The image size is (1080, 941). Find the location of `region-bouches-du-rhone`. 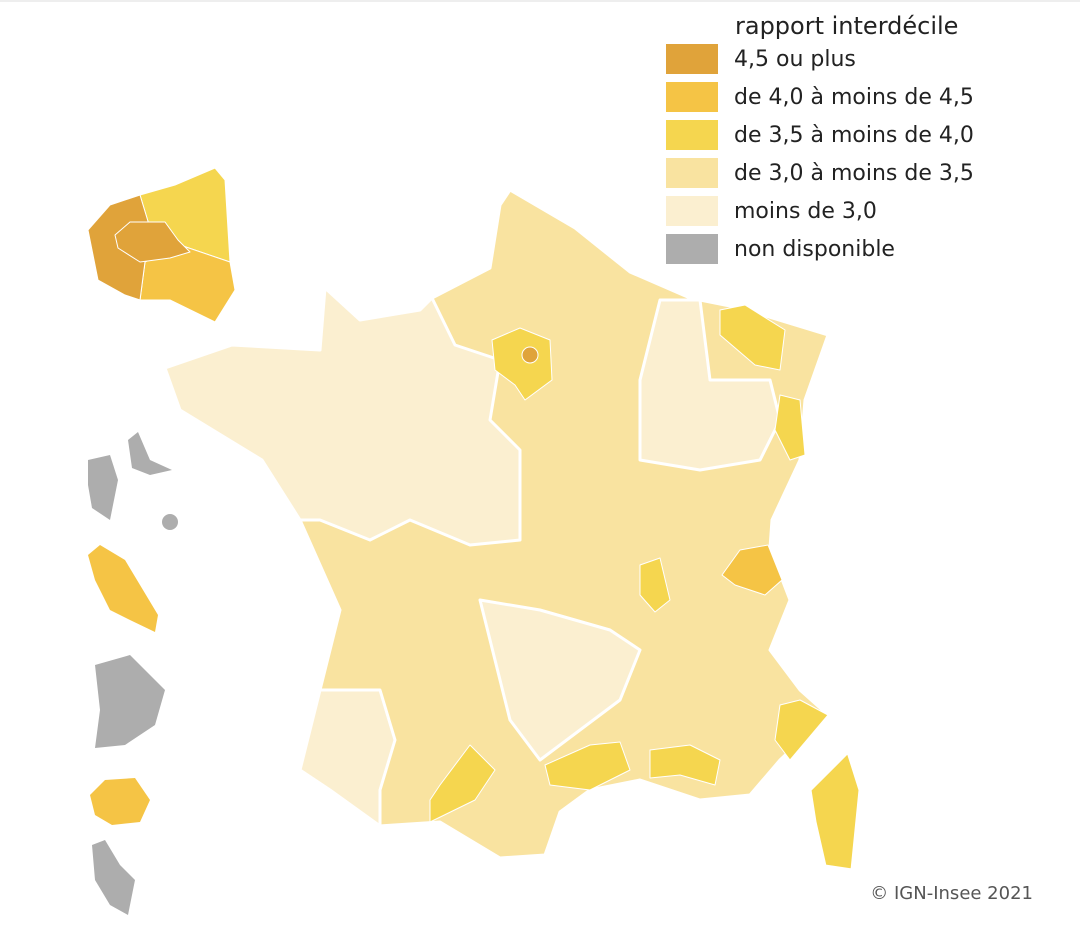

region-bouches-du-rhone is located at coordinates (685, 765).